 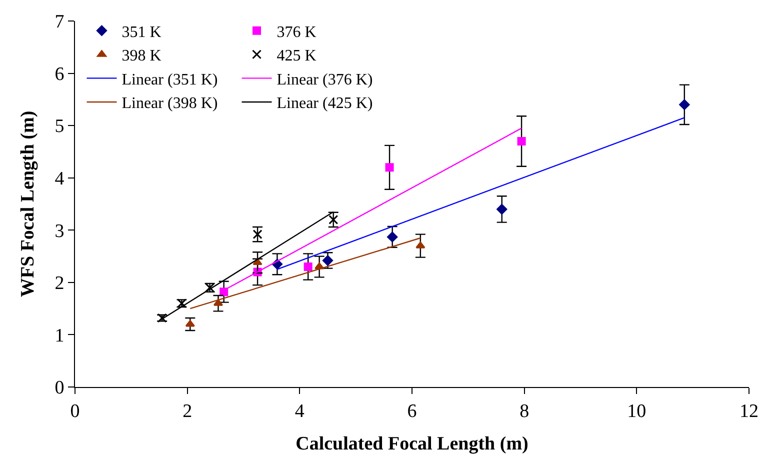 What do you see at coordinates (412, 444) in the screenshot?
I see `x-axis-title: Calculated Focal Length (m)` at bounding box center [412, 444].